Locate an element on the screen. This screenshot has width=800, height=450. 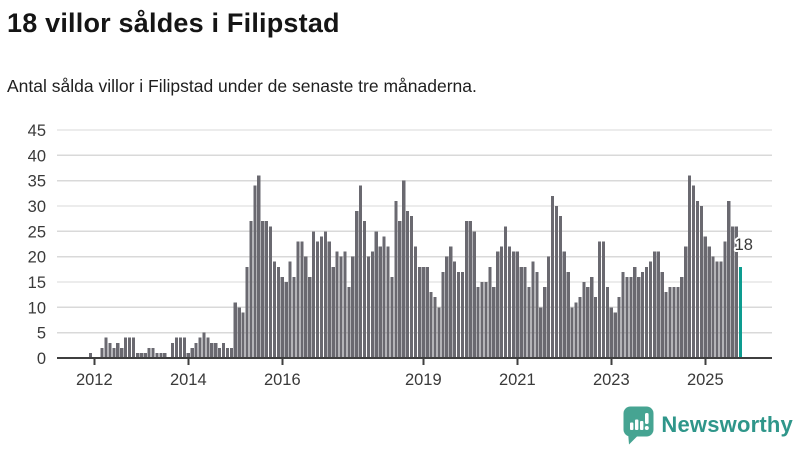
y-axis-tick-label: 20 is located at coordinates (37, 258).